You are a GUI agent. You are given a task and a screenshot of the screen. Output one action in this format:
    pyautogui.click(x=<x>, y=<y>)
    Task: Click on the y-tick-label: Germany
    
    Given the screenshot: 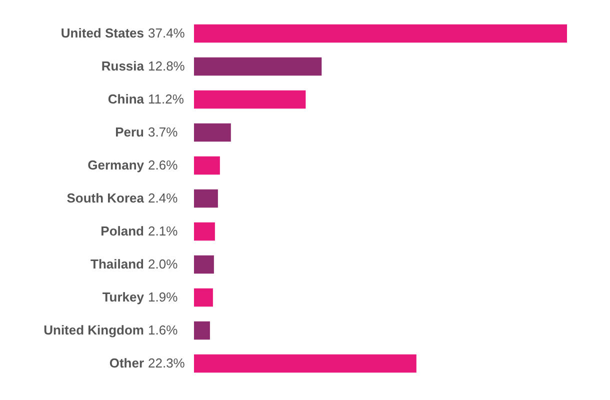 What is the action you would take?
    pyautogui.click(x=116, y=165)
    